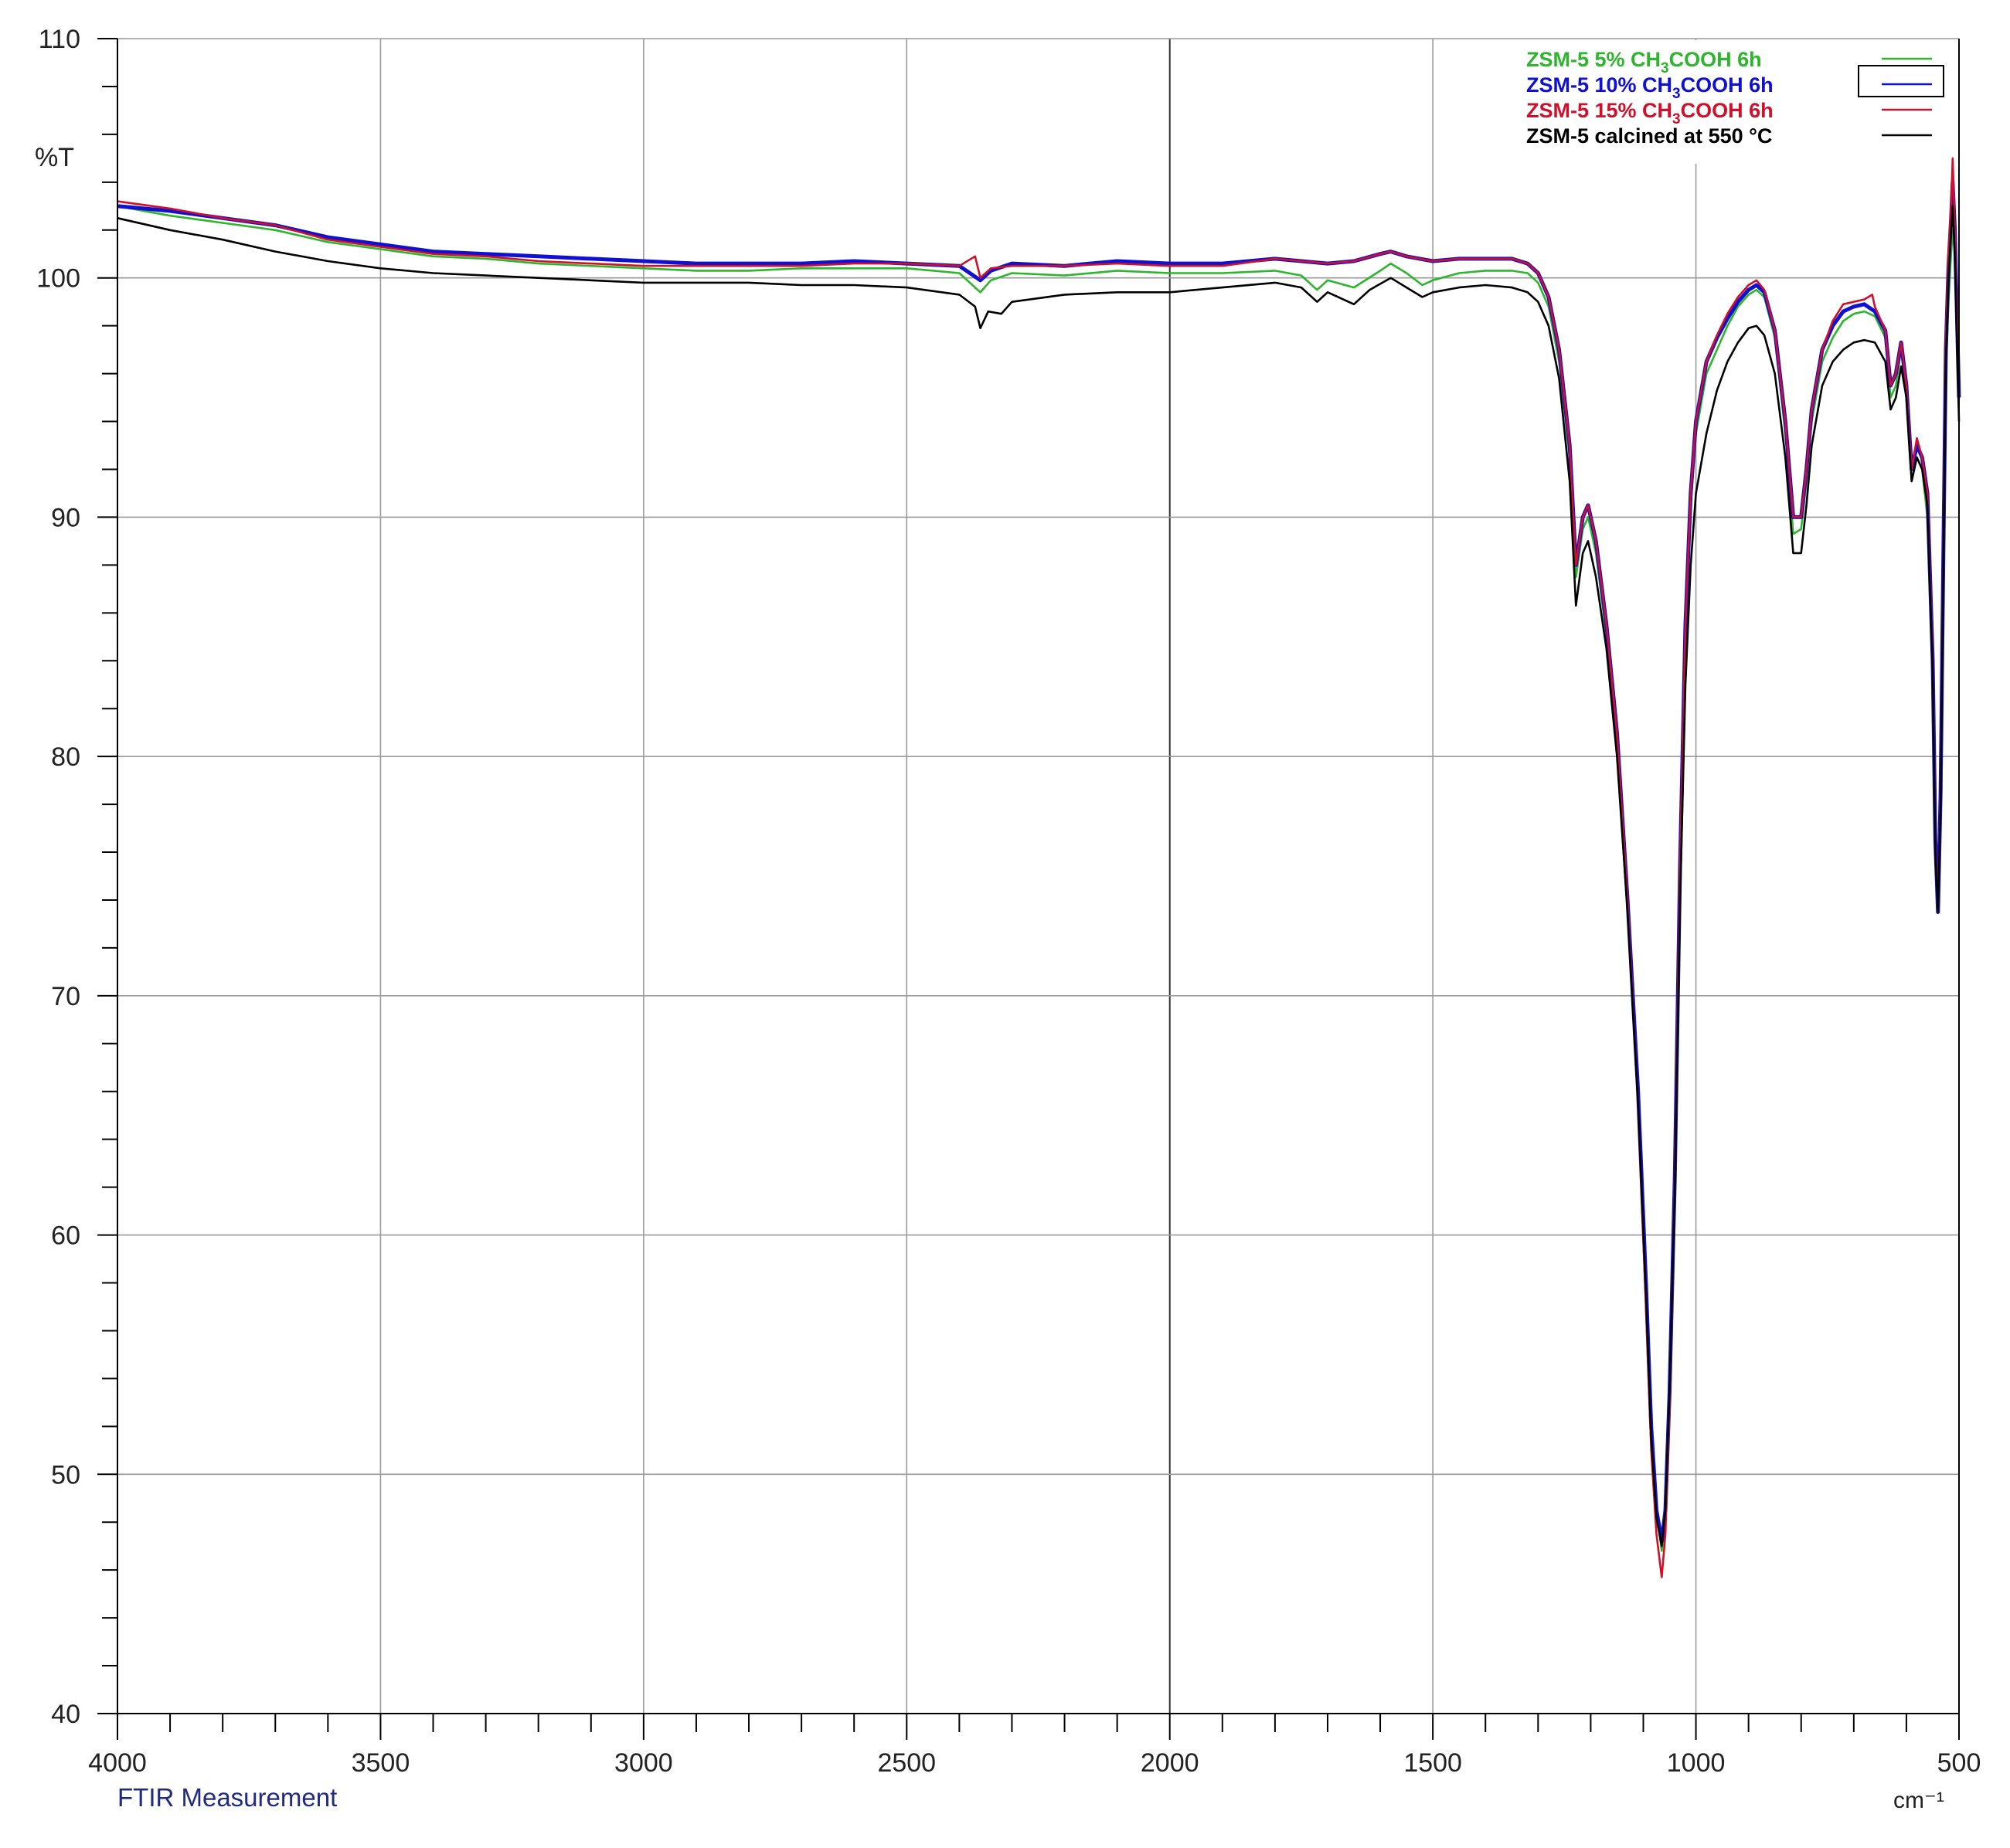  I want to click on x-tick-label: 4000, so click(117, 1763).